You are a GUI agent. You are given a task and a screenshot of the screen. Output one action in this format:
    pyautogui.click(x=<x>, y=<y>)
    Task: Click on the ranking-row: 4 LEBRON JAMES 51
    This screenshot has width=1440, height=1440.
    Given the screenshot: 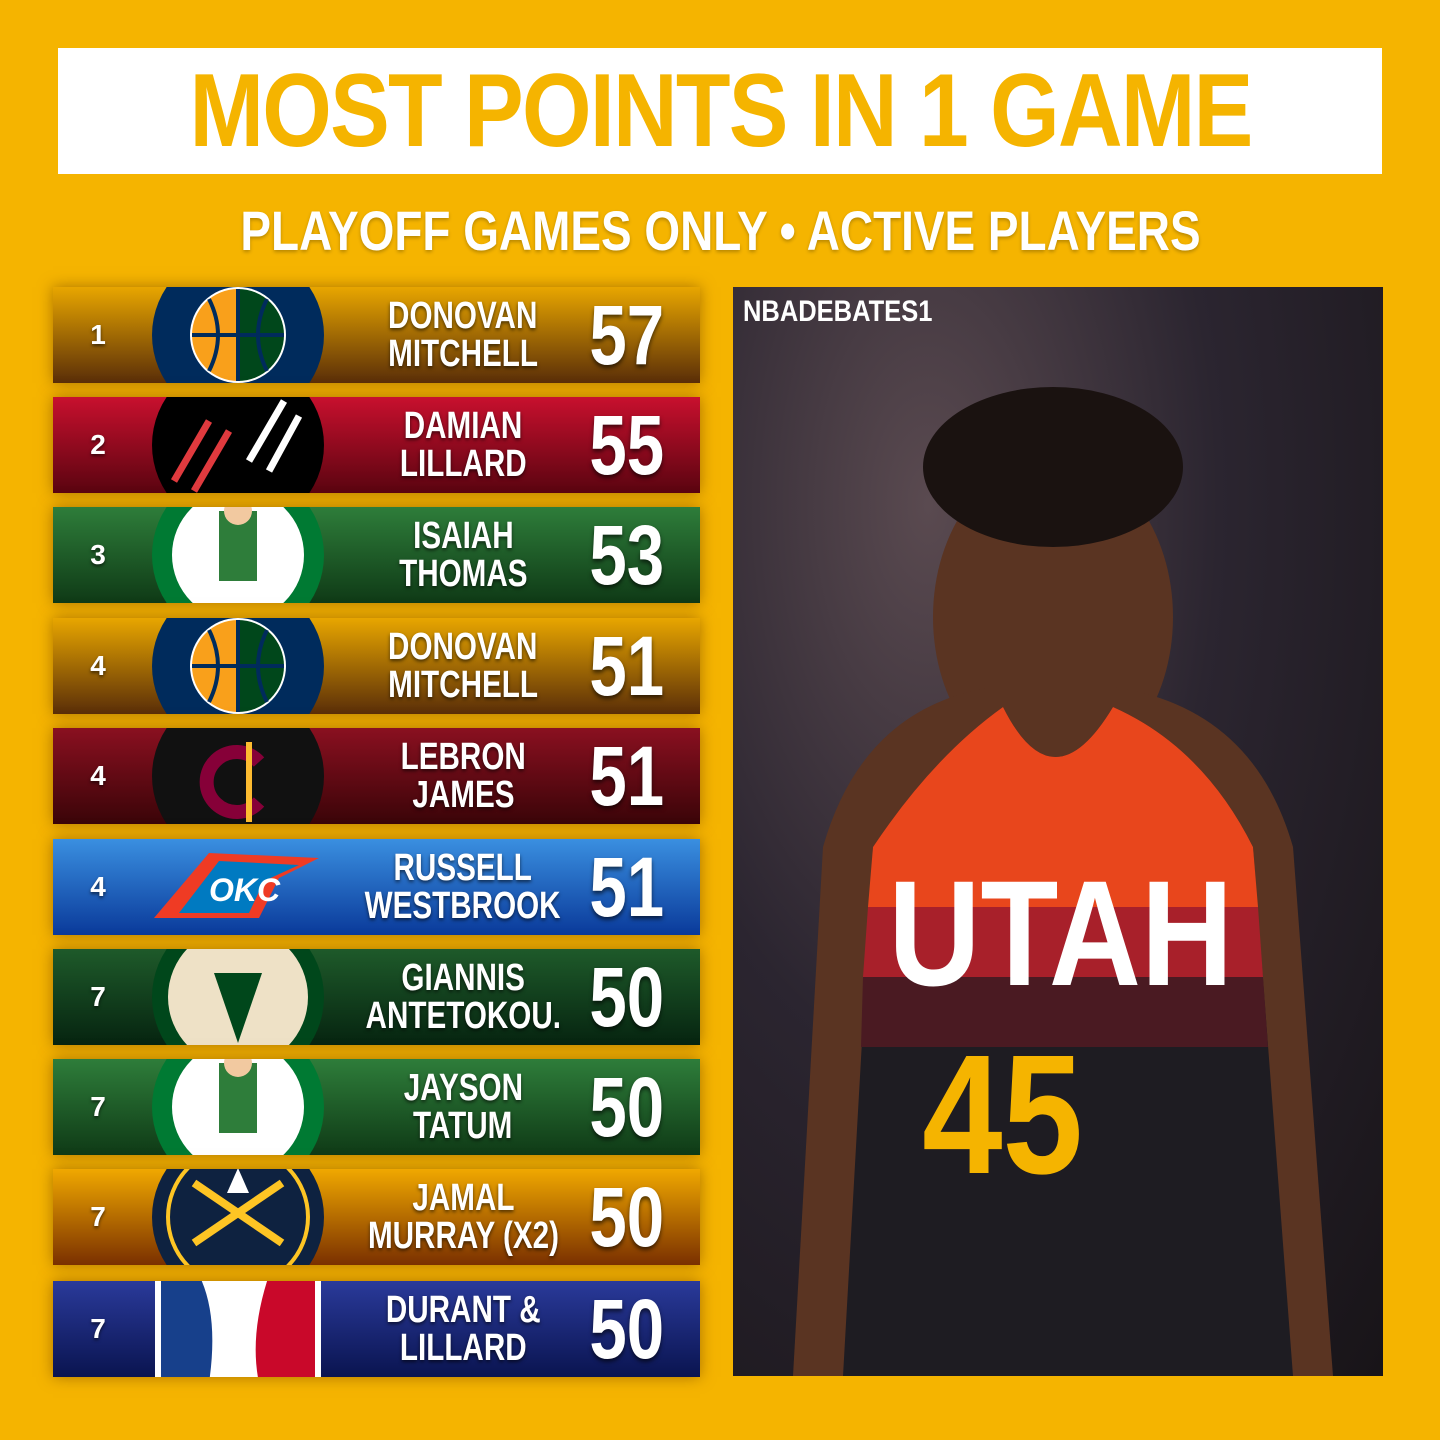 What is the action you would take?
    pyautogui.click(x=376, y=776)
    